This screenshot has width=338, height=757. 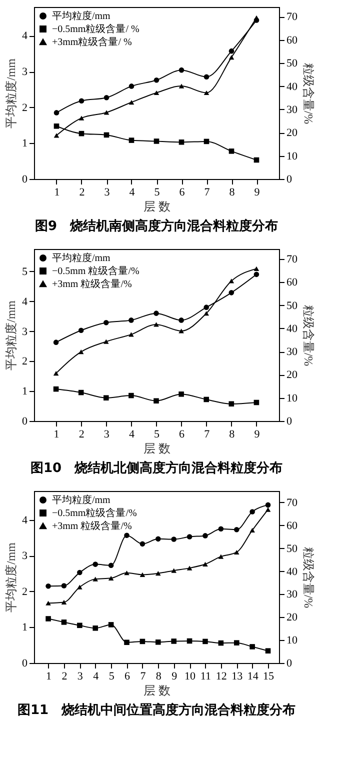 I want to click on y-tick-label: 0, so click(x=25, y=180).